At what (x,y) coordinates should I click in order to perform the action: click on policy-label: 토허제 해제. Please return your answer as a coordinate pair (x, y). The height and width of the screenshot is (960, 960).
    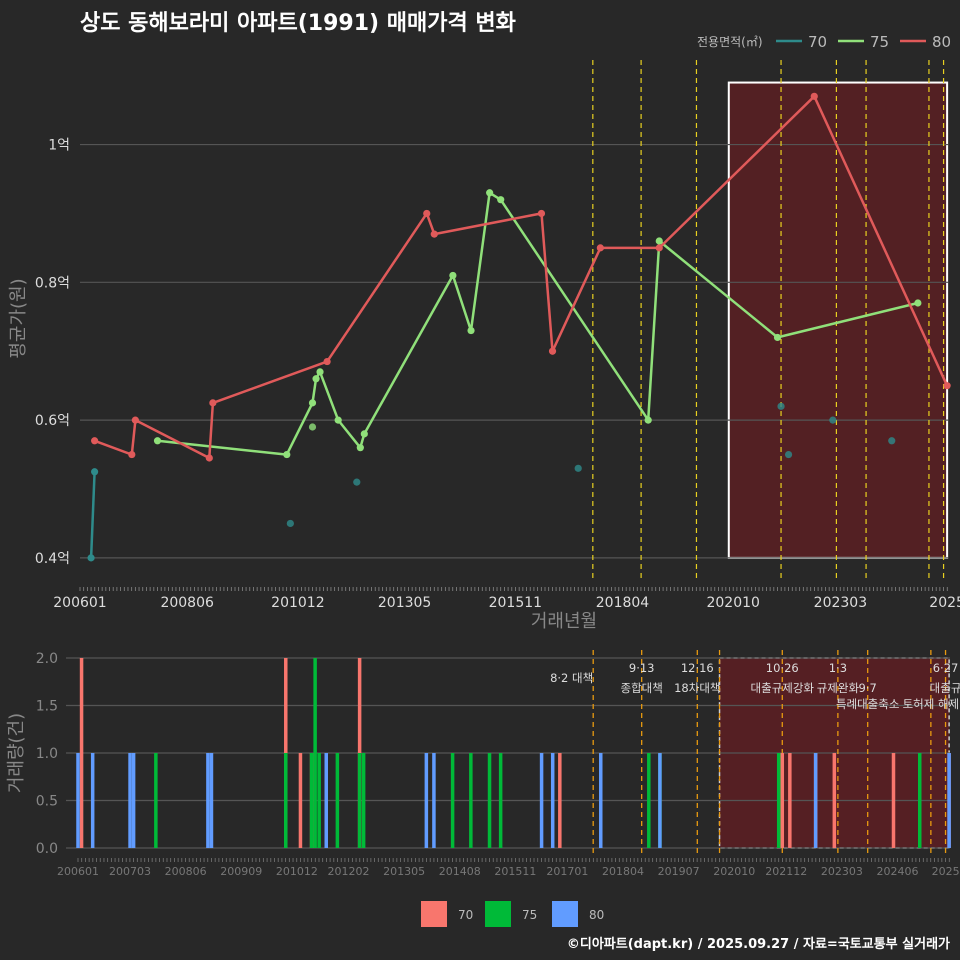
    Looking at the image, I should click on (931, 704).